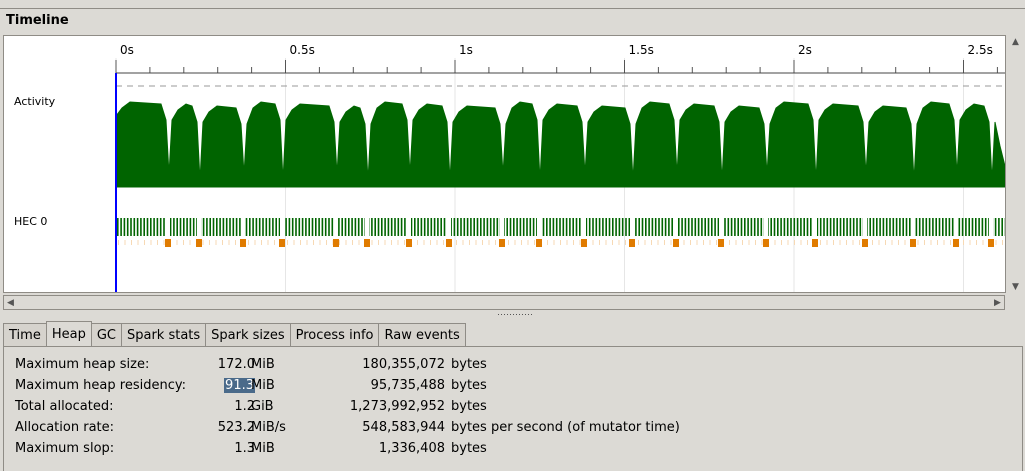  What do you see at coordinates (512, 8) in the screenshot?
I see `header-divider` at bounding box center [512, 8].